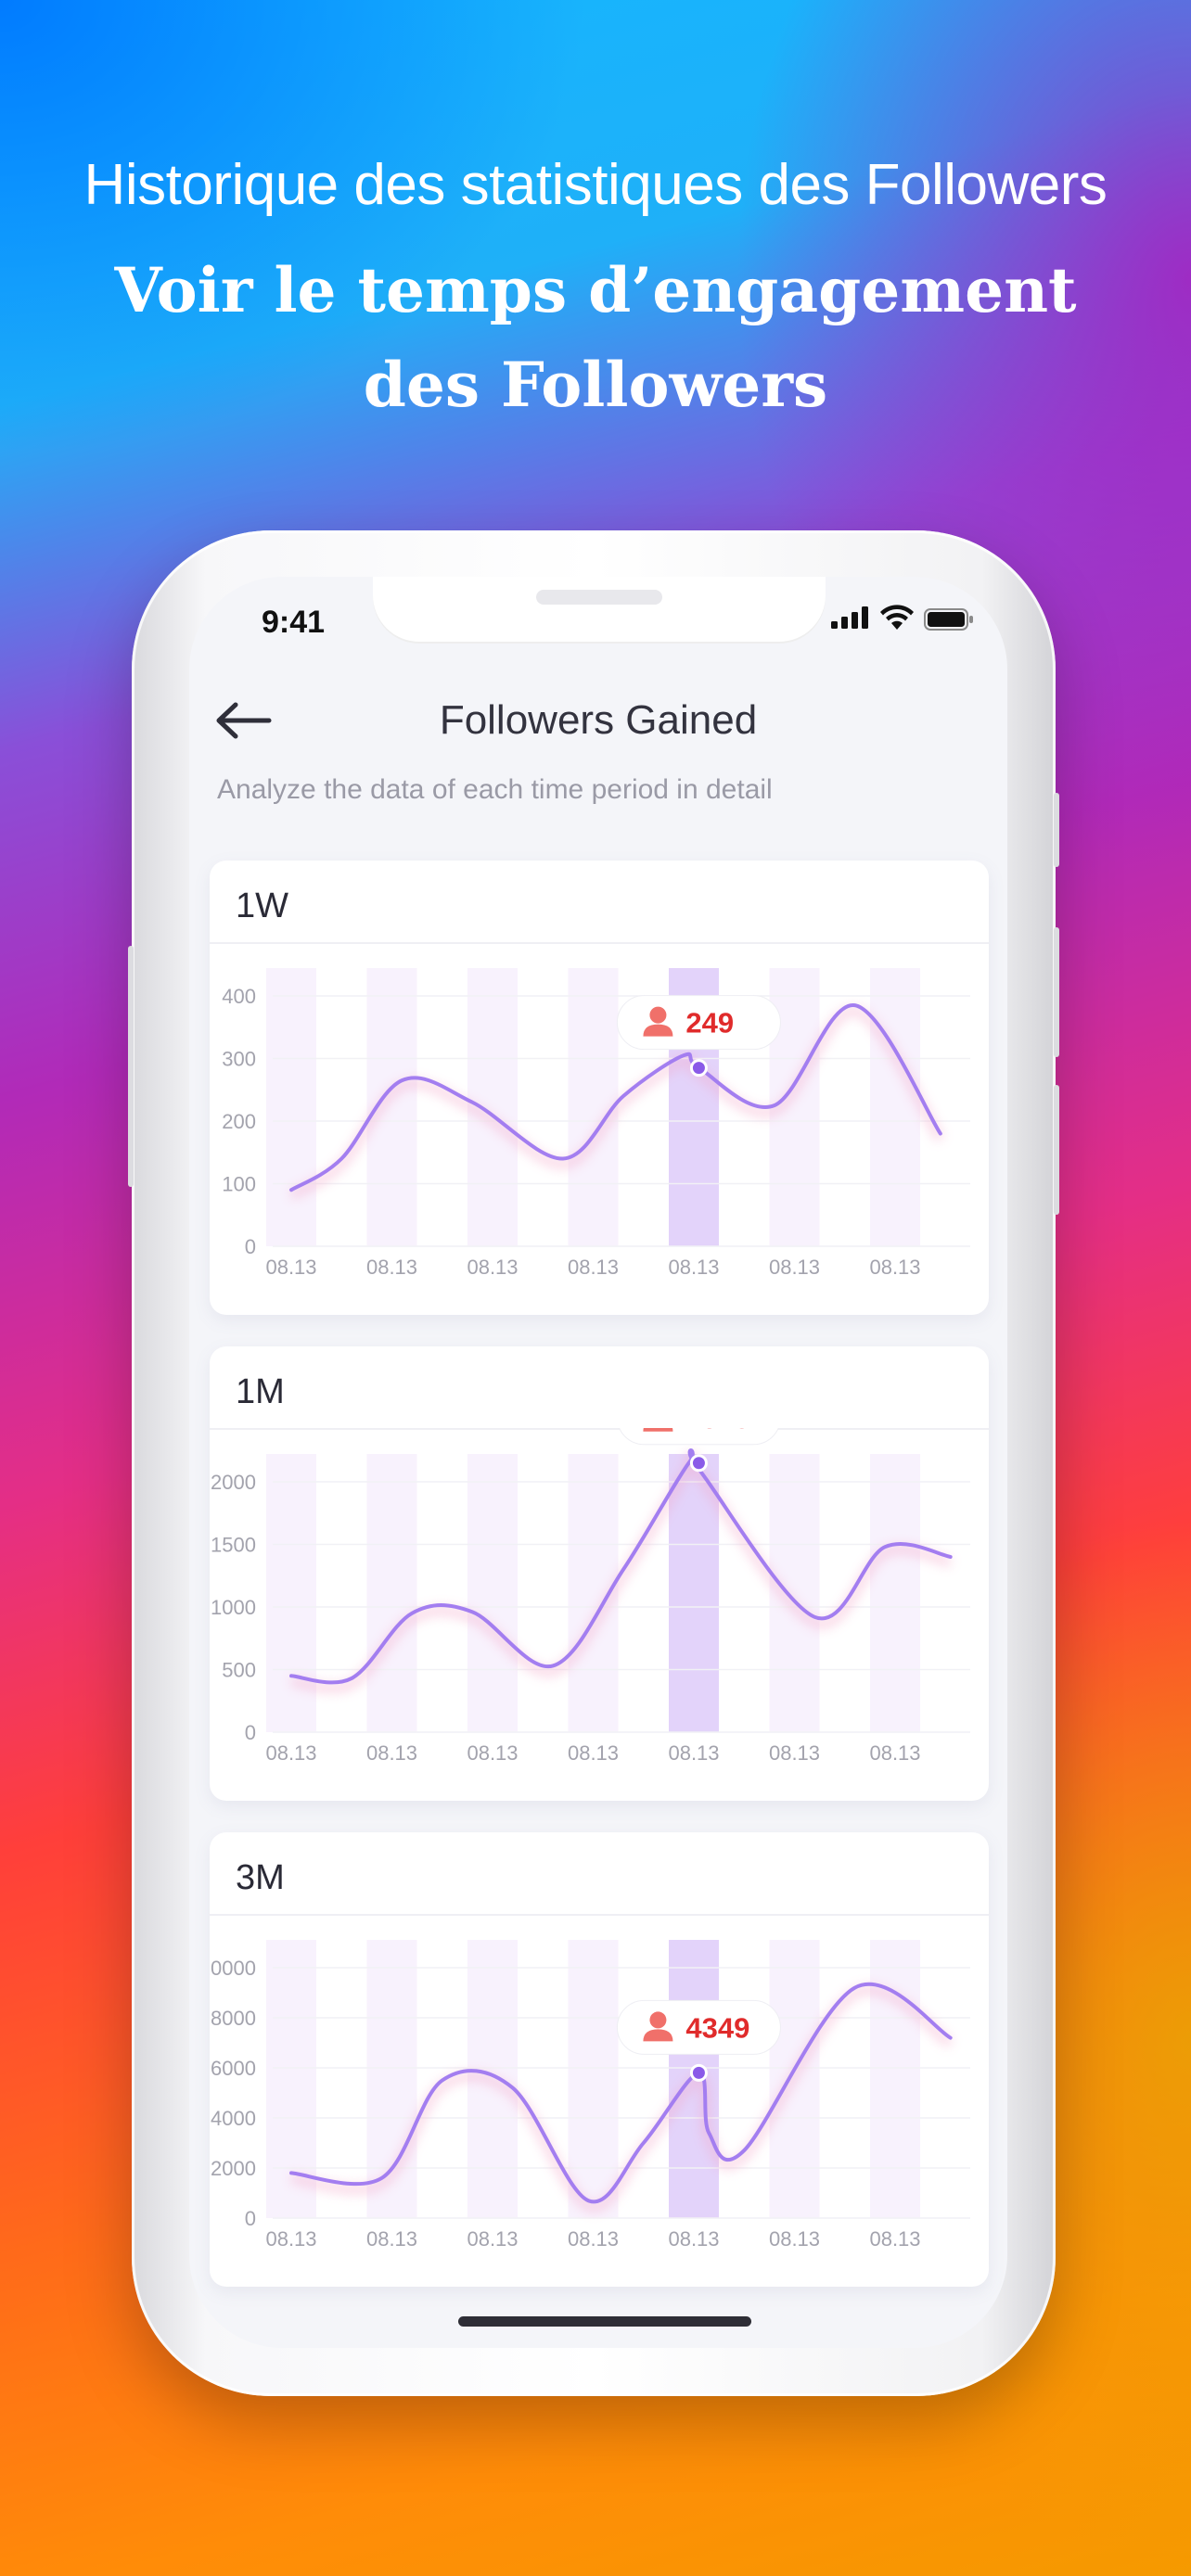 The width and height of the screenshot is (1191, 2576). What do you see at coordinates (244, 720) in the screenshot?
I see `back-arrow-icon` at bounding box center [244, 720].